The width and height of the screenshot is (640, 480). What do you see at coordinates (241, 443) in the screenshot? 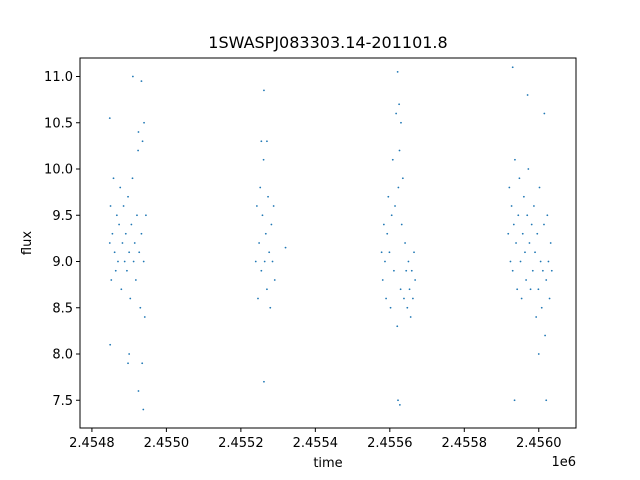
I see `x-tick-label: 2.4552` at bounding box center [241, 443].